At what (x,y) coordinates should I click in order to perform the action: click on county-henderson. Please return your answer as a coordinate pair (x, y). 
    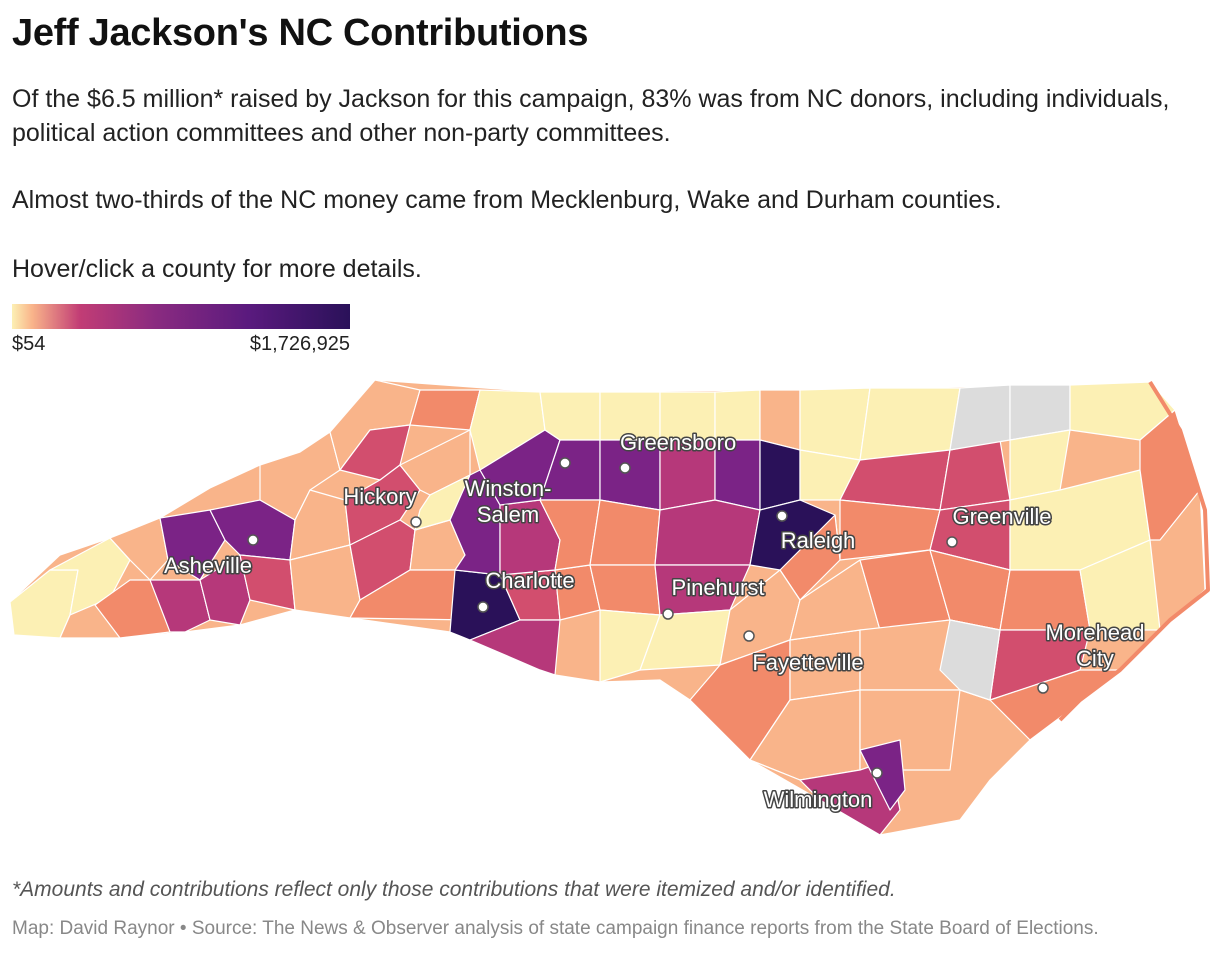
    Looking at the image, I should click on (225, 590).